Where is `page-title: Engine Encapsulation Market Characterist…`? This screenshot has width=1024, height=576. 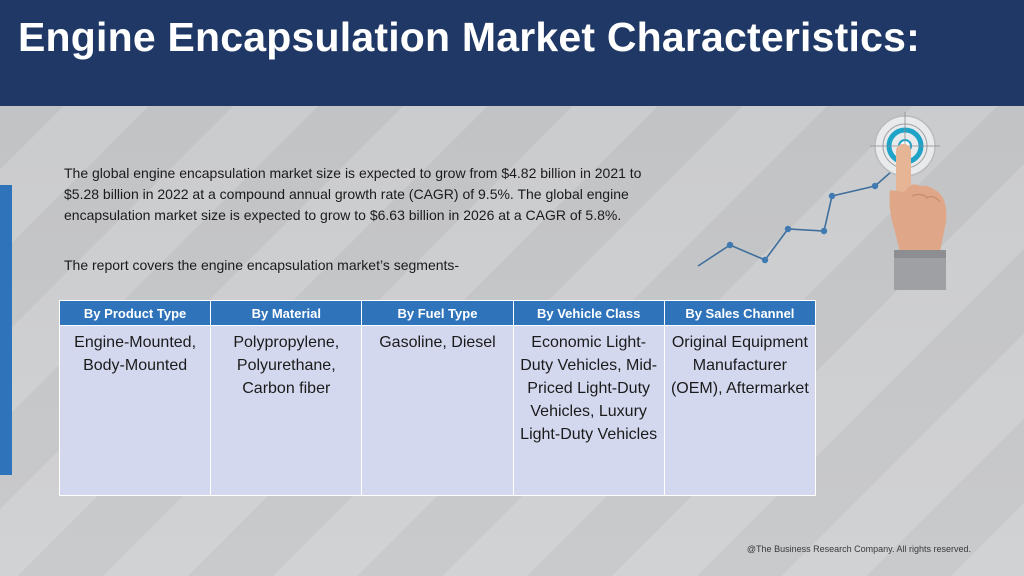
page-title: Engine Encapsulation Market Characterist… is located at coordinates (469, 37).